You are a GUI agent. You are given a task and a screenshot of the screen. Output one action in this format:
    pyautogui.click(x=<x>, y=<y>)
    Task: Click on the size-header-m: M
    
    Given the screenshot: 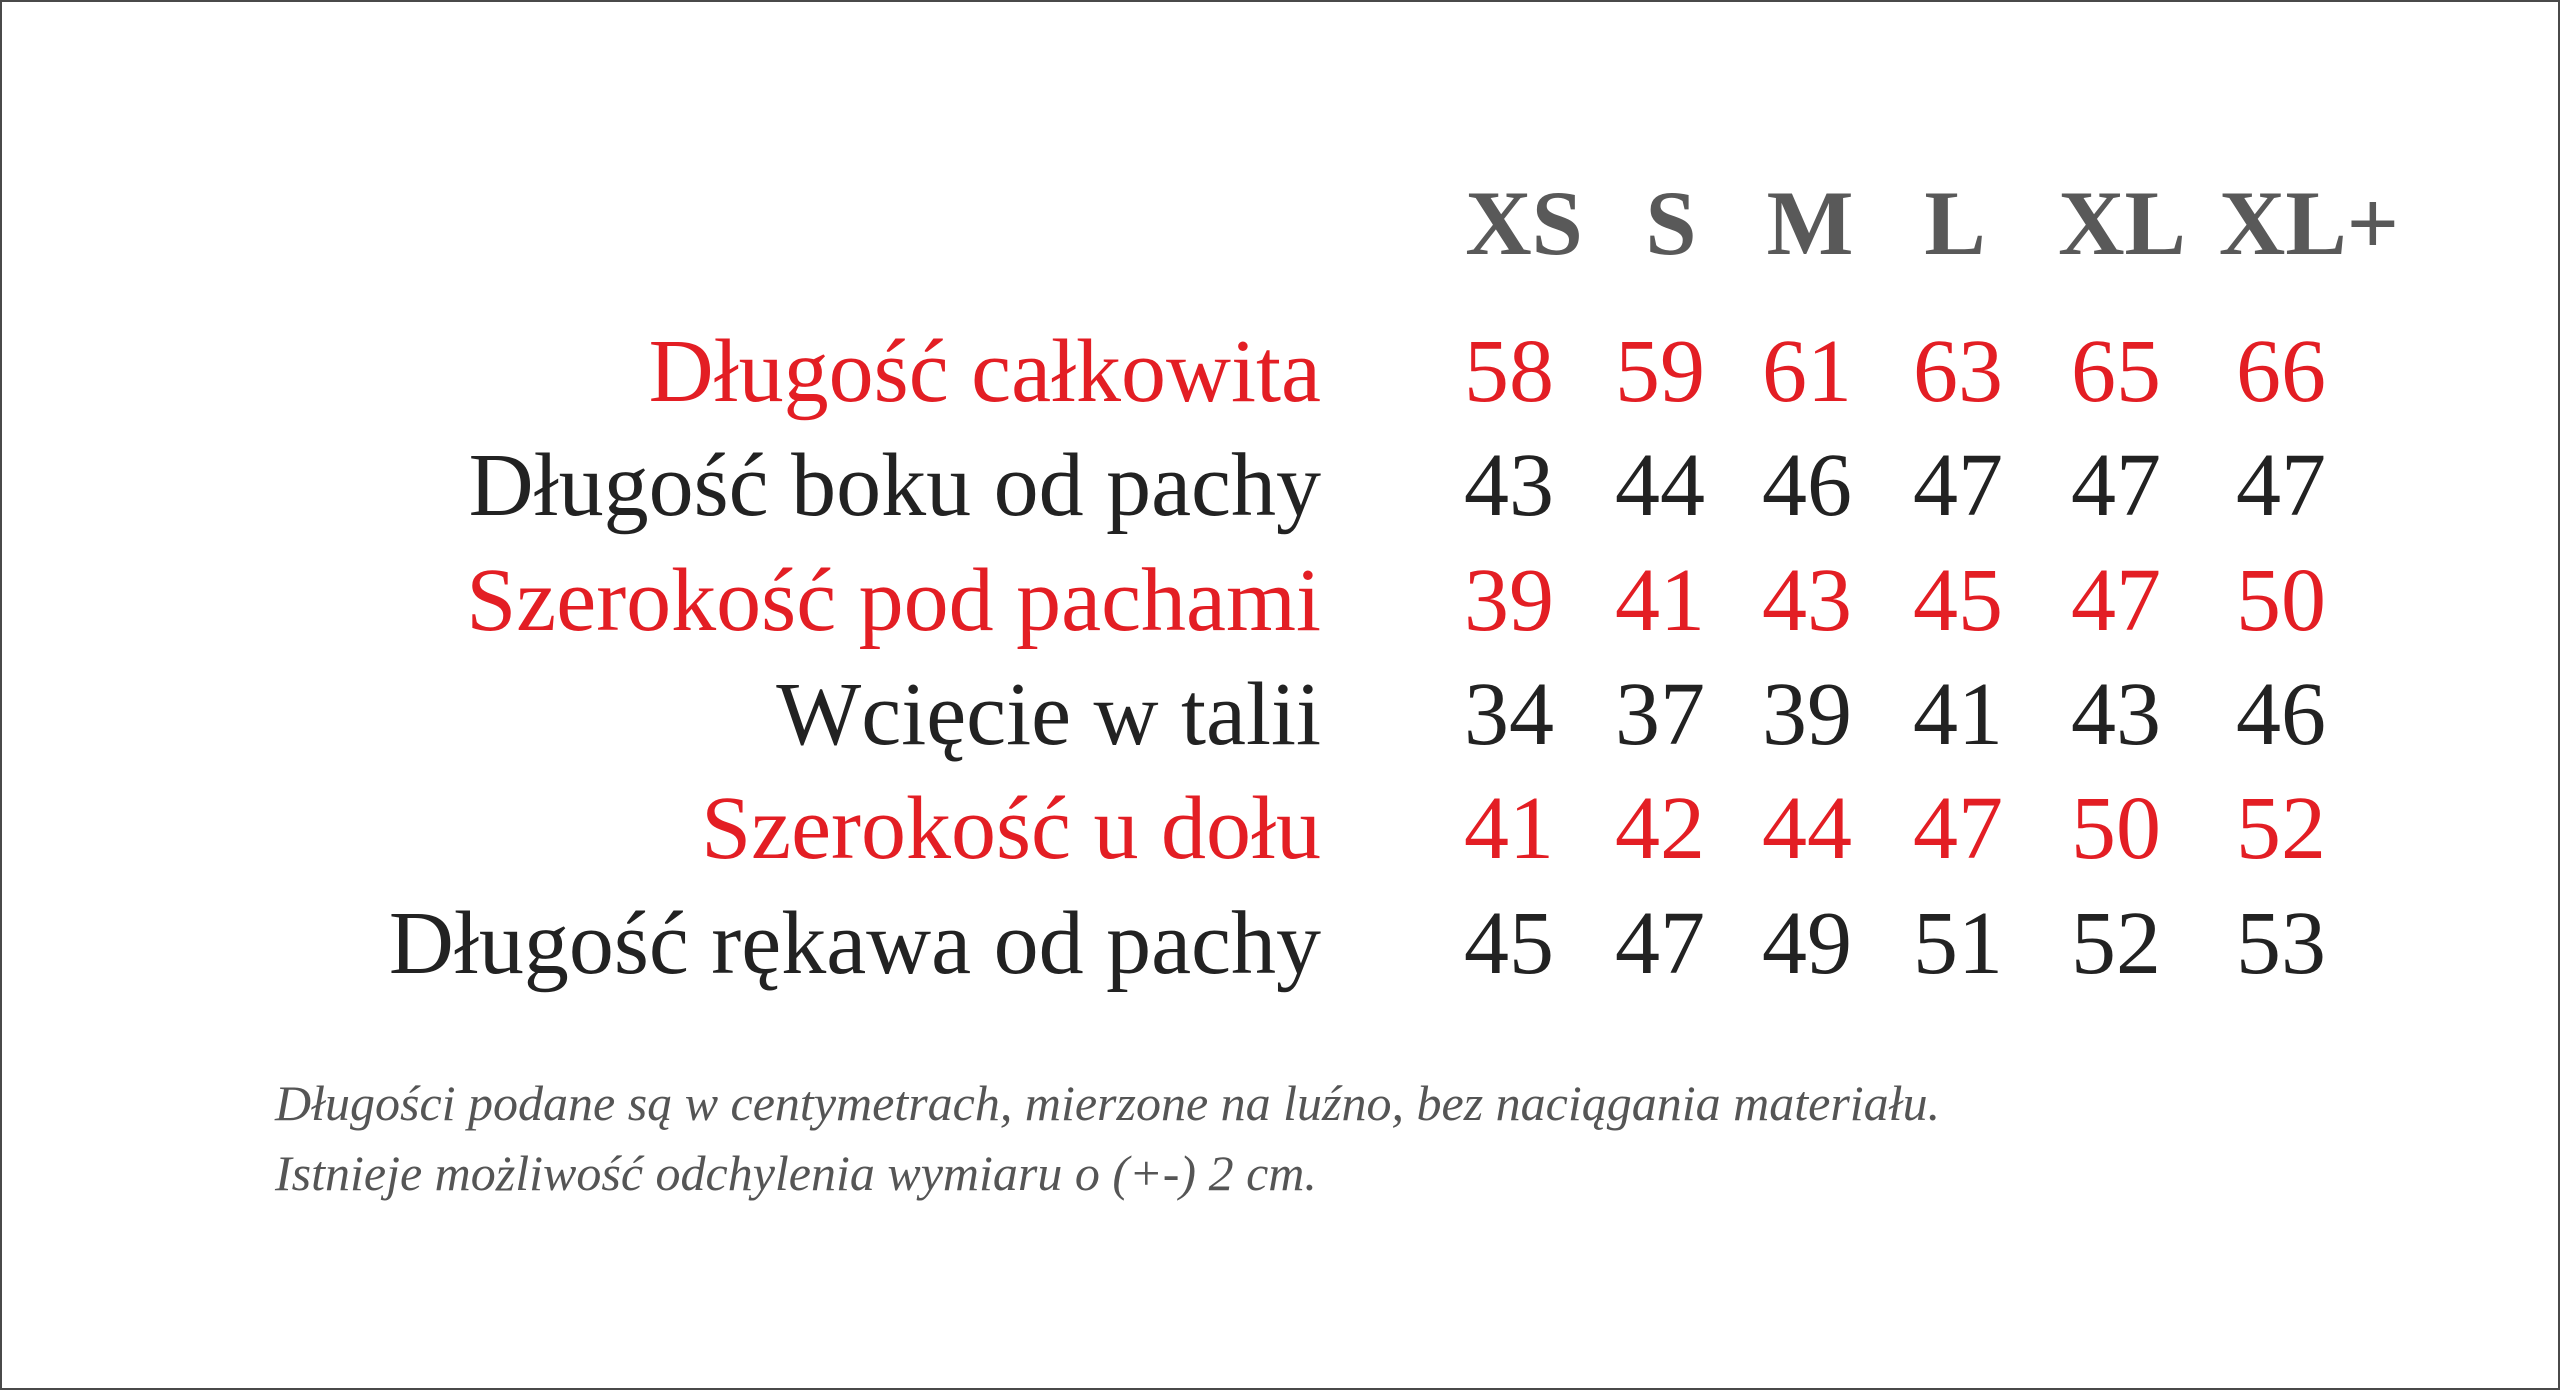 What is the action you would take?
    pyautogui.click(x=1810, y=223)
    